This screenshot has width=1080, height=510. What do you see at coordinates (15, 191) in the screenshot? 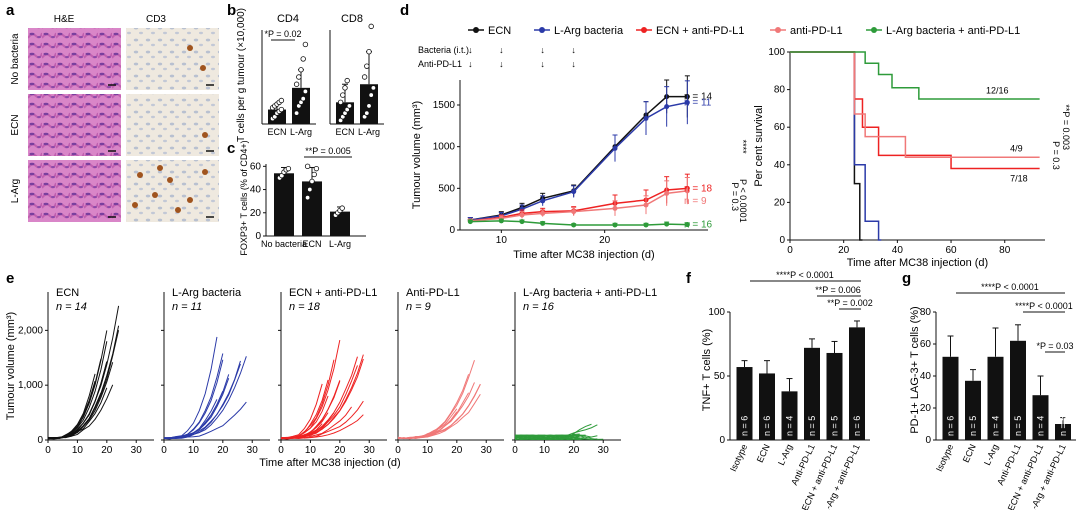
I see `row-label-larg: L-Arg` at bounding box center [15, 191].